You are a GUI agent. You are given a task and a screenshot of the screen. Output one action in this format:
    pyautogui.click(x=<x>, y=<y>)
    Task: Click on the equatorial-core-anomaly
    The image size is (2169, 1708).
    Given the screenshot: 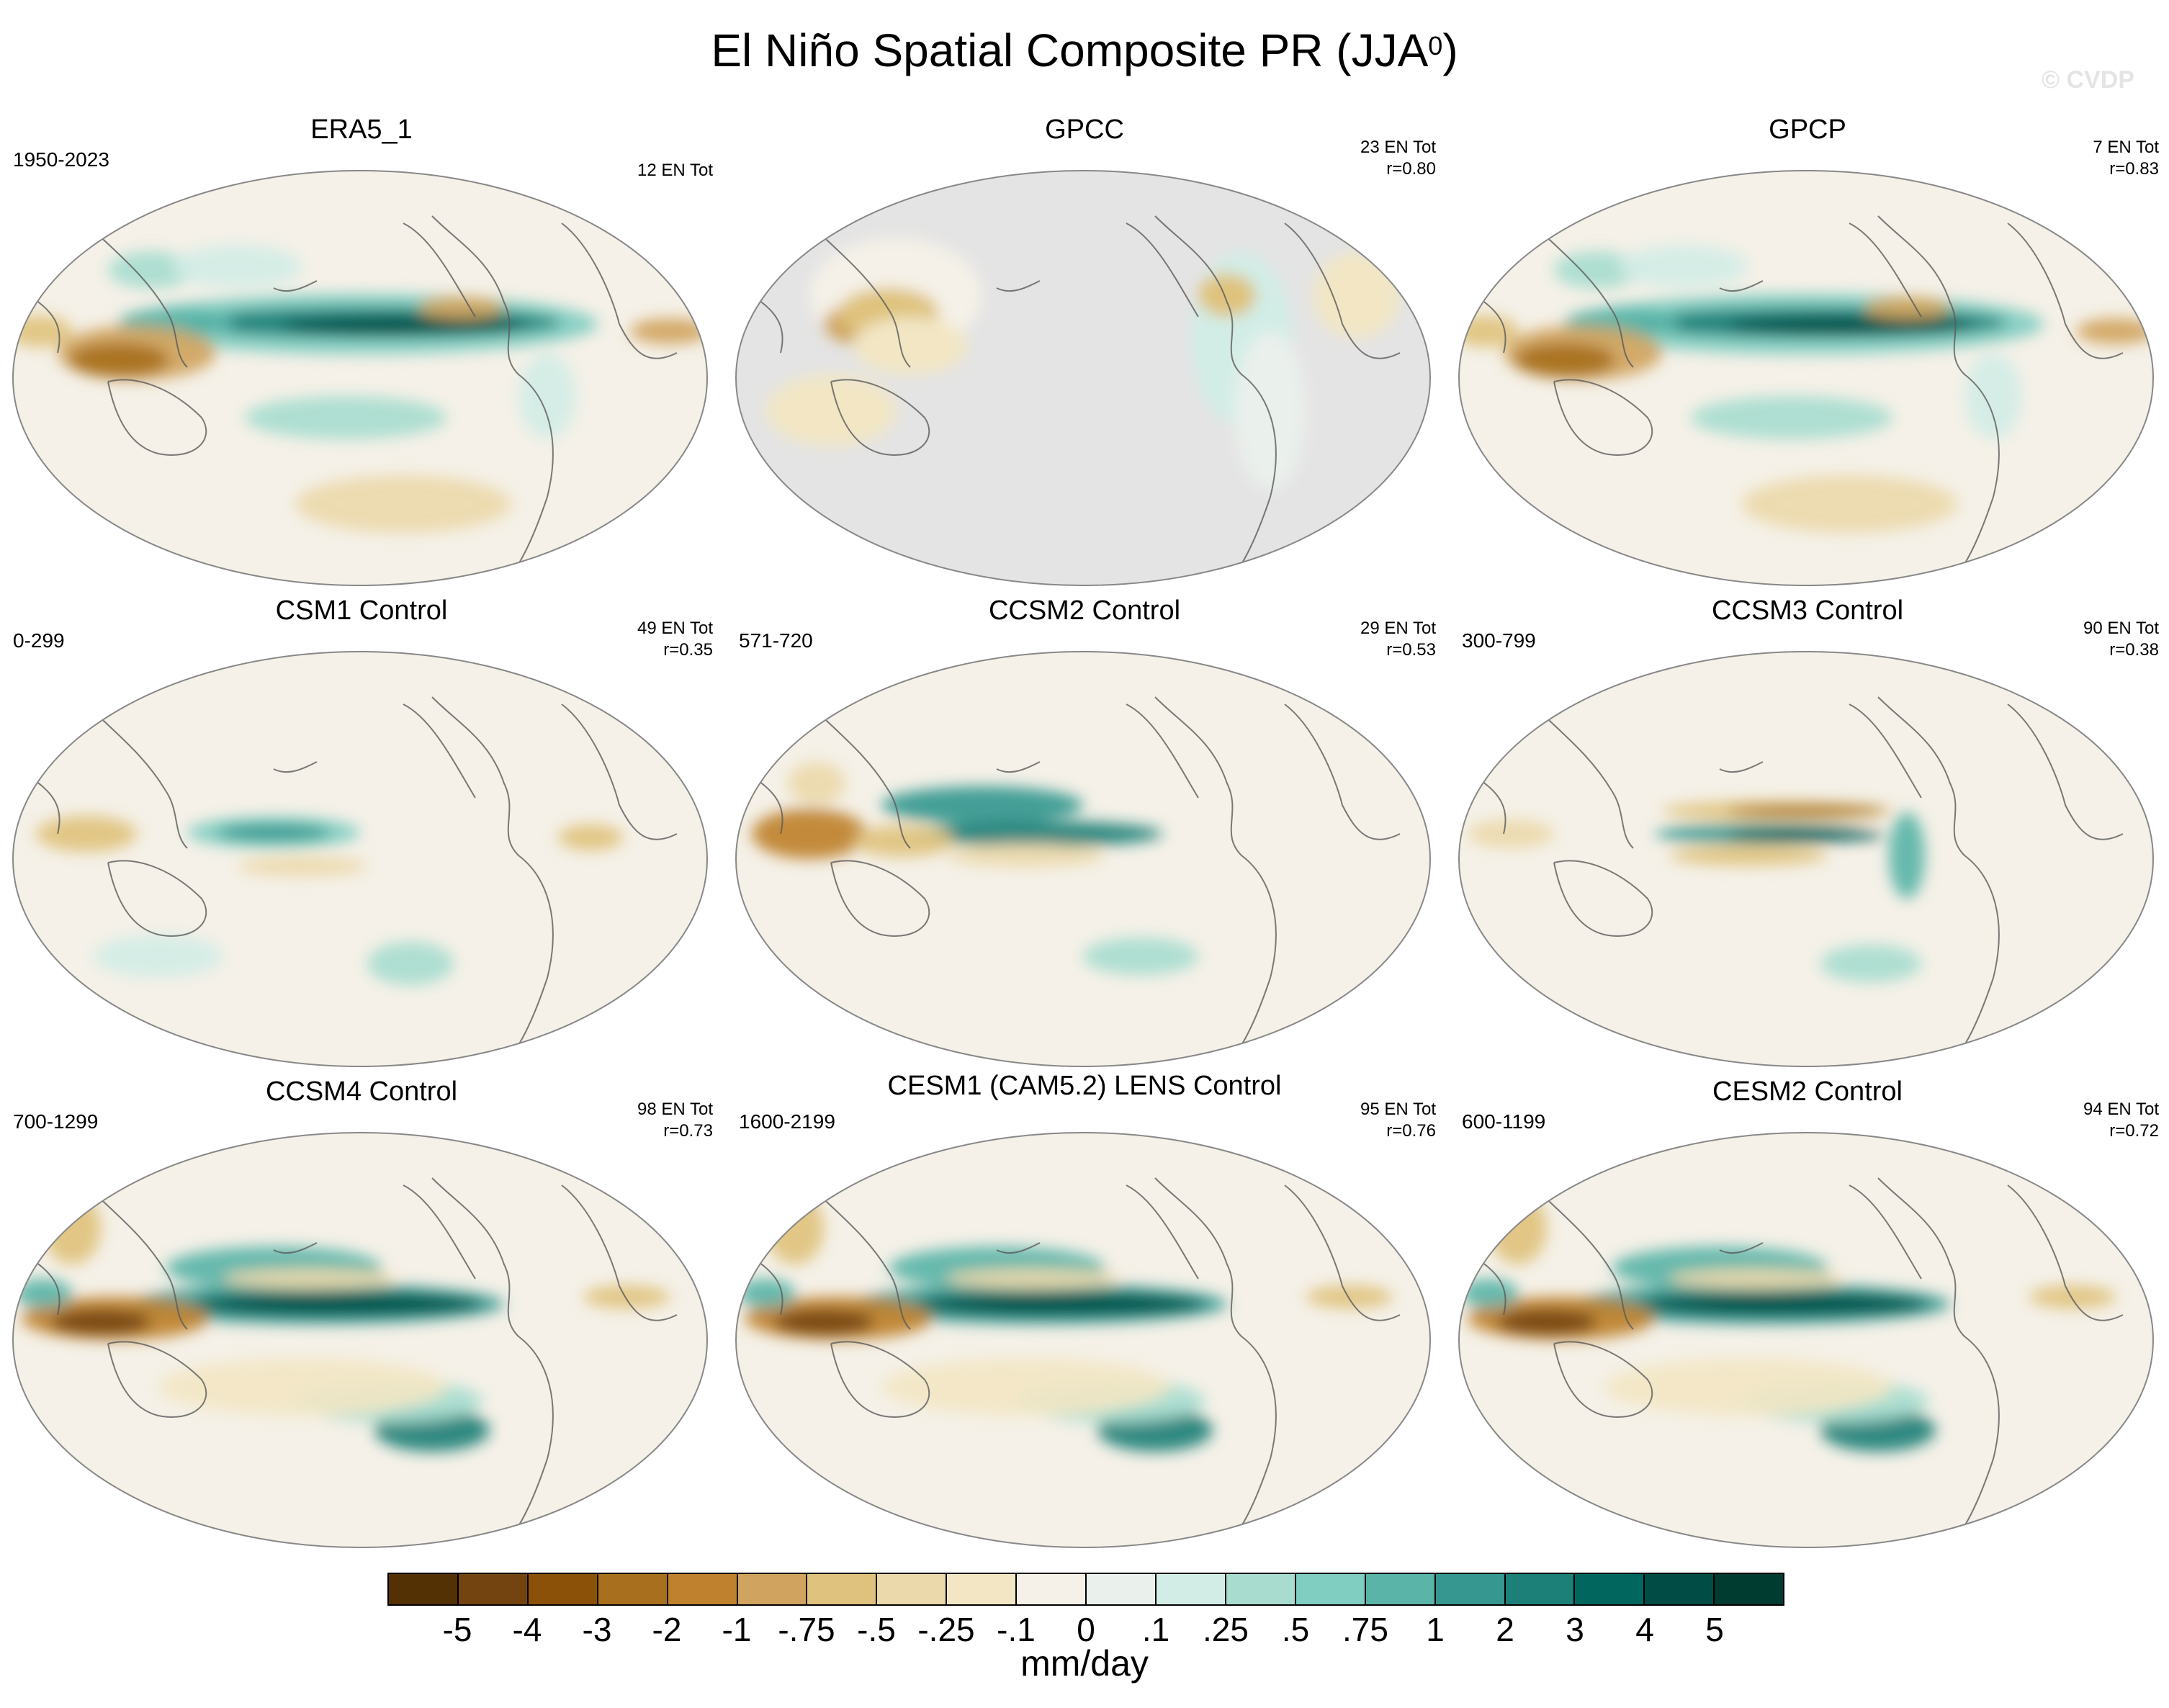 What is the action you would take?
    pyautogui.click(x=1806, y=835)
    